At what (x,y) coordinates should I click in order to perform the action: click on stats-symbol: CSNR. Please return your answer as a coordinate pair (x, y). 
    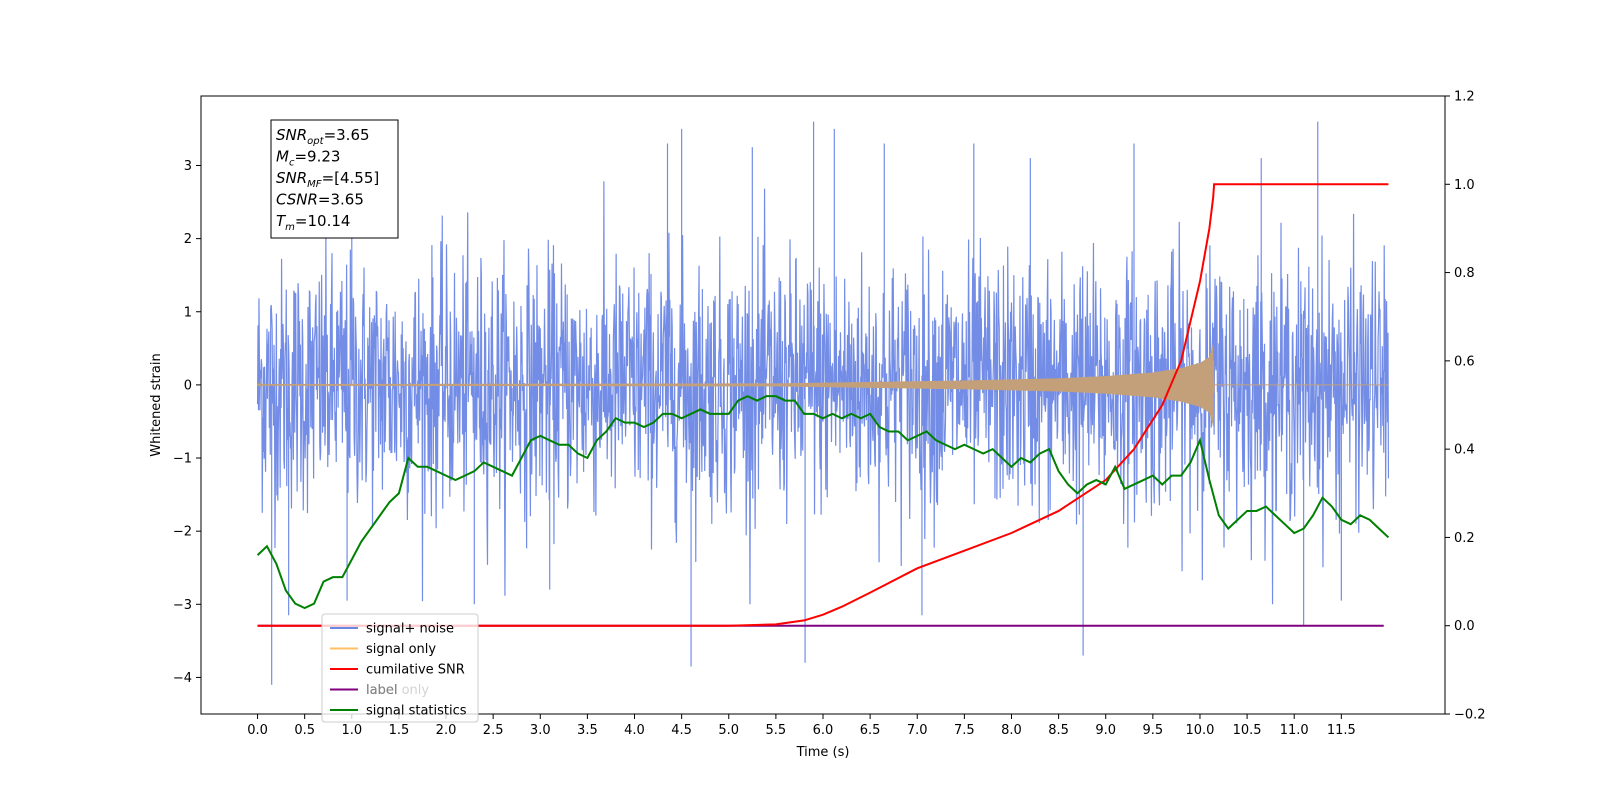
    Looking at the image, I should click on (297, 200).